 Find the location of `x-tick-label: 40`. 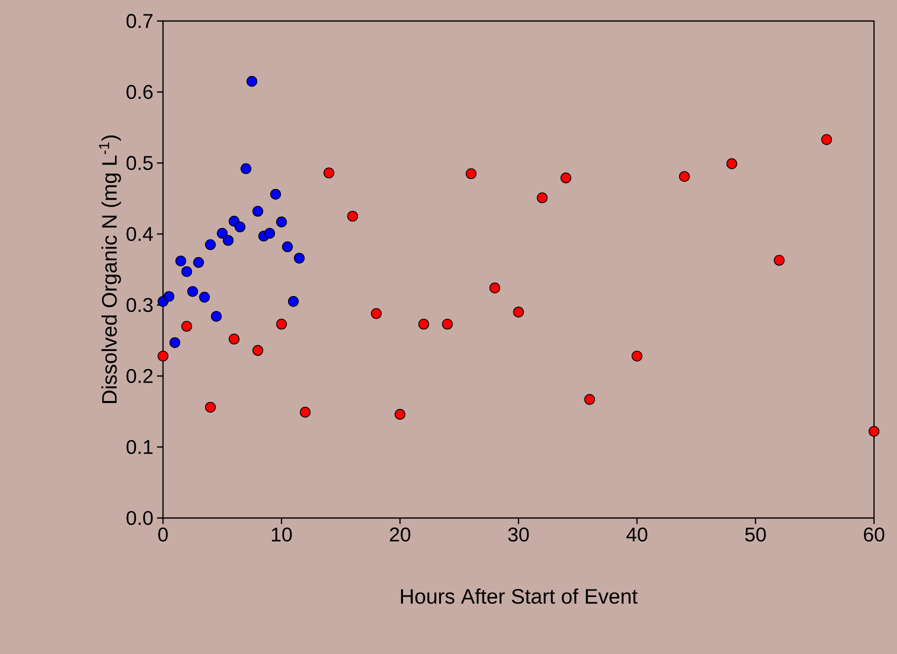

x-tick-label: 40 is located at coordinates (637, 535).